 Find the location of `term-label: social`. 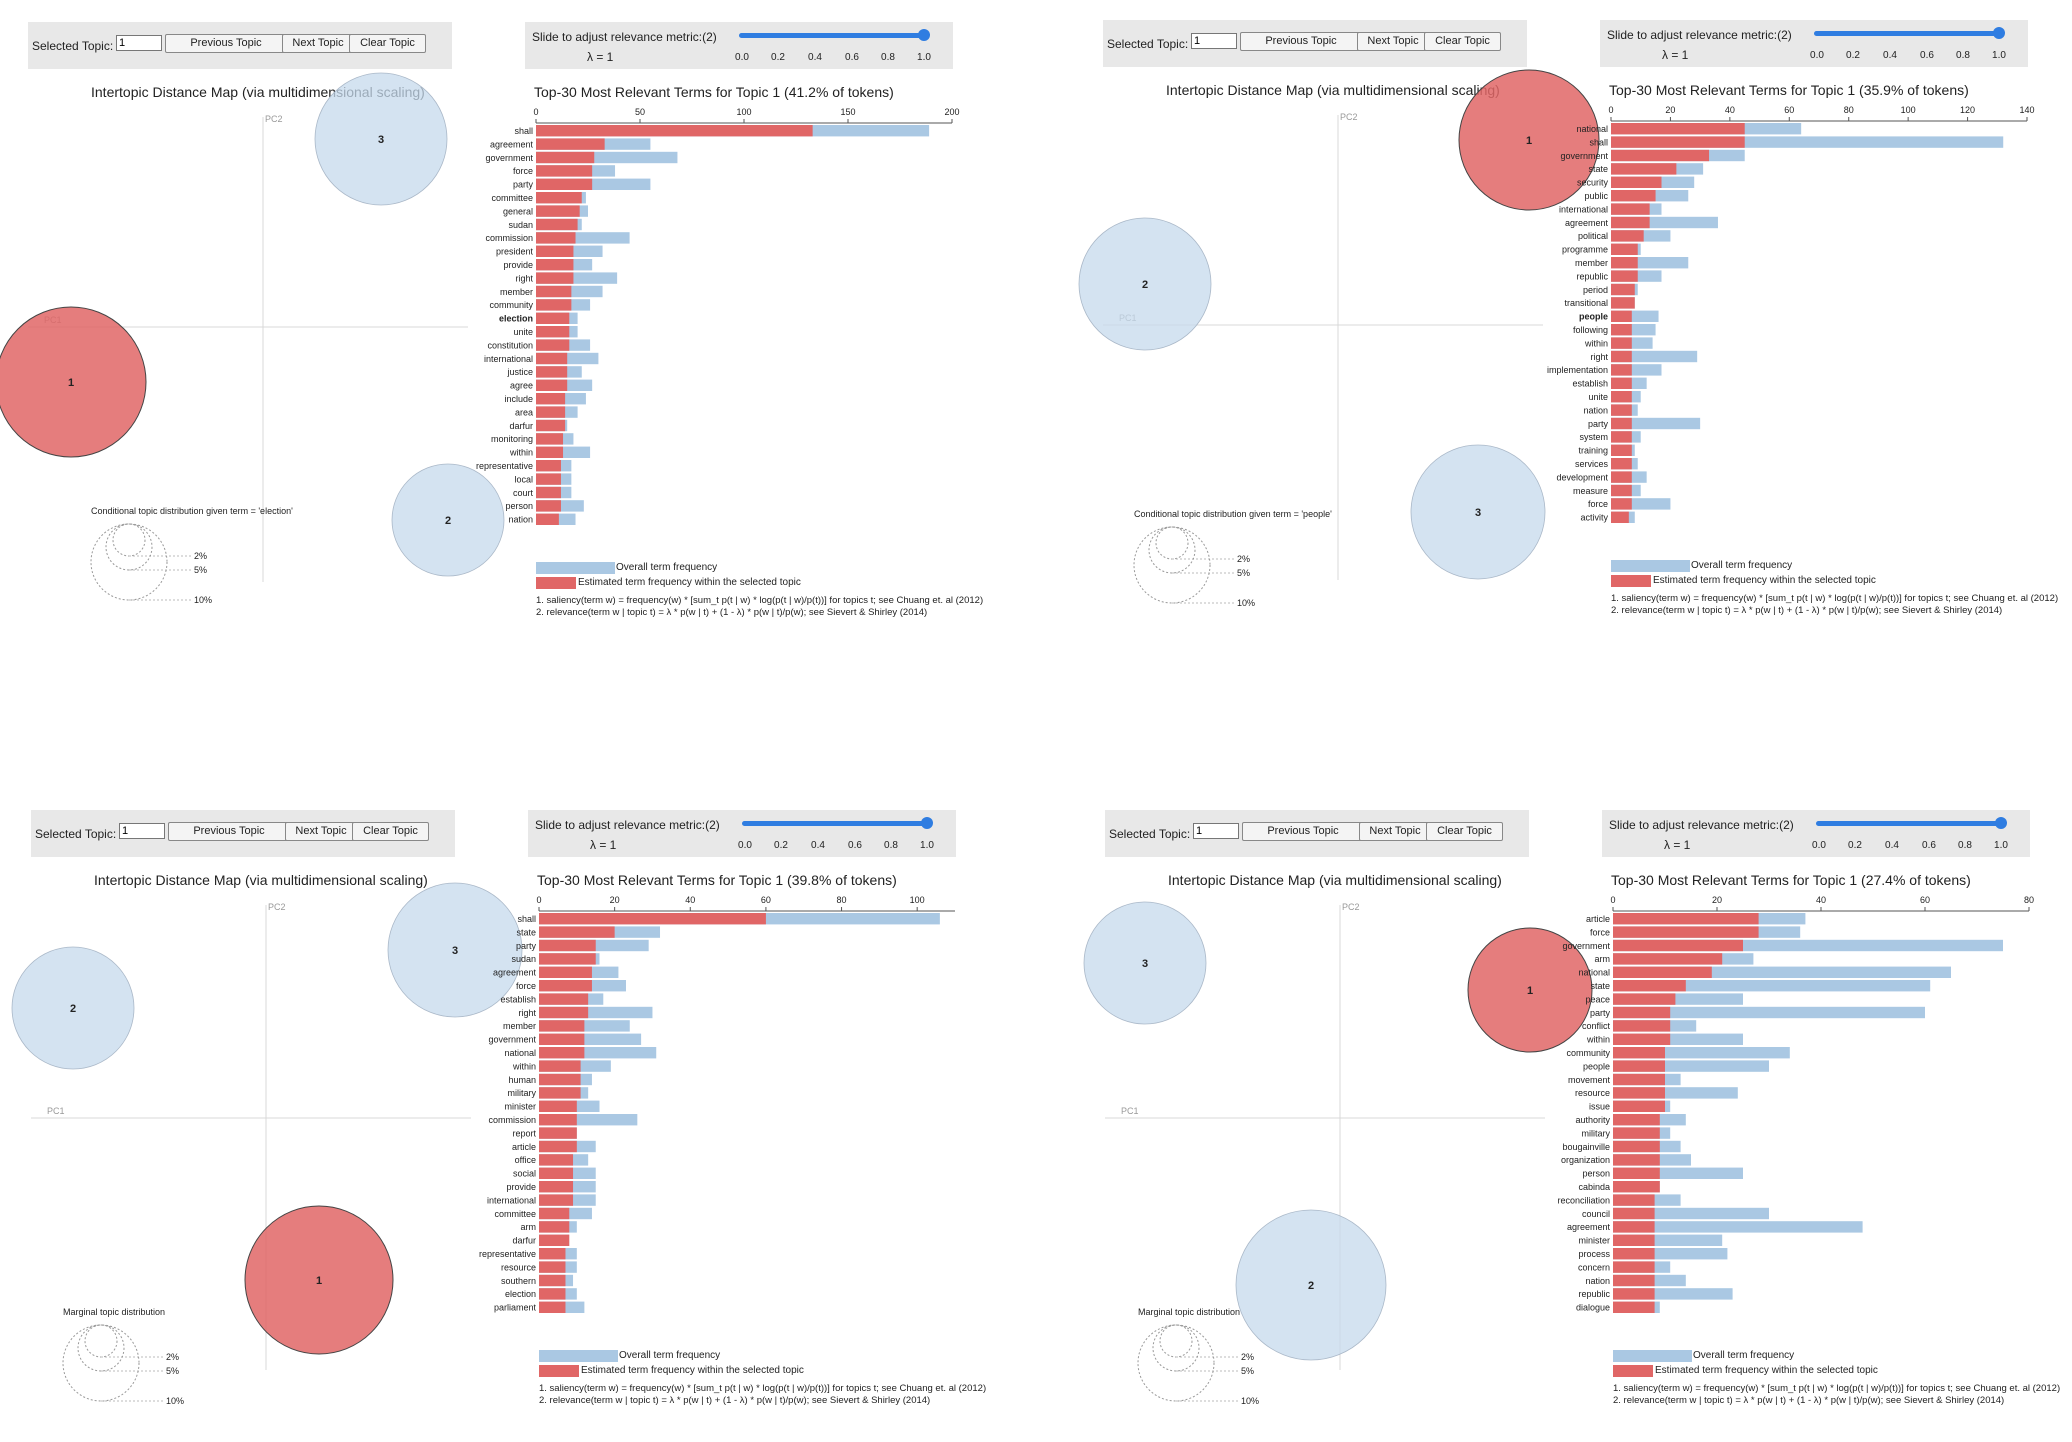

term-label: social is located at coordinates (524, 1174).